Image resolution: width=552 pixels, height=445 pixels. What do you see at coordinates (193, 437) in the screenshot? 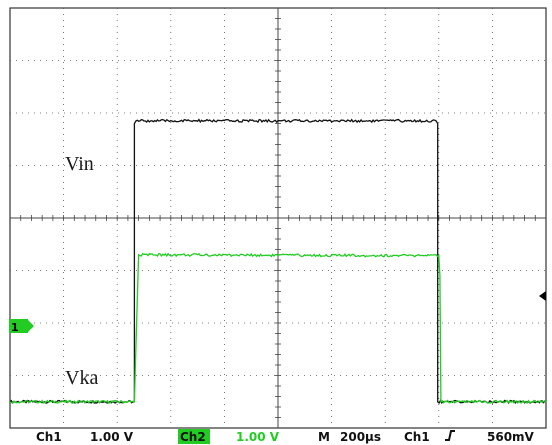
I see `ch2-label: Ch2` at bounding box center [193, 437].